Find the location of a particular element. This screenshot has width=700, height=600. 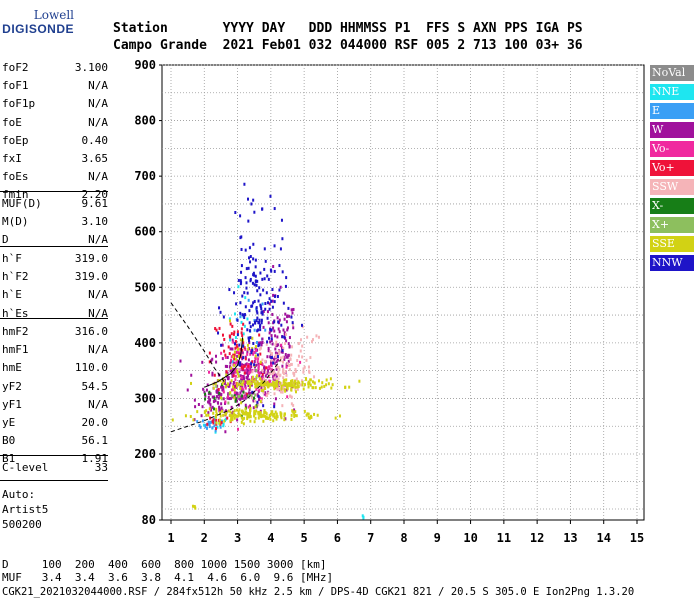

param-row: foE N/A is located at coordinates (55, 123).